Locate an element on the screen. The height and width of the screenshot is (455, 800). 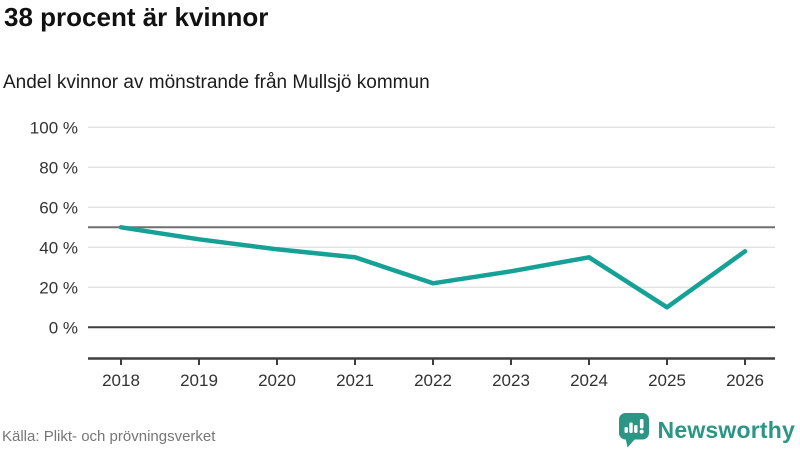
x-tick-label: 2024 is located at coordinates (589, 380).